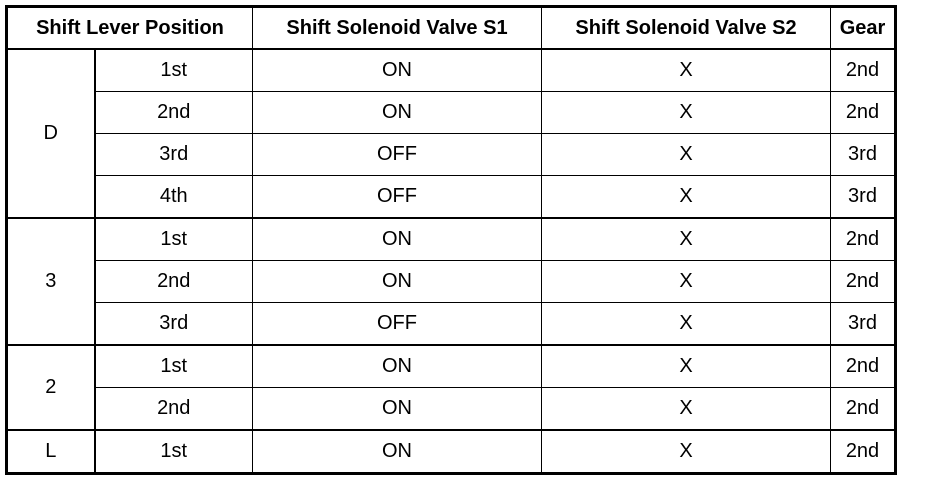 The height and width of the screenshot is (480, 928). What do you see at coordinates (863, 28) in the screenshot?
I see `header-gear: Gear` at bounding box center [863, 28].